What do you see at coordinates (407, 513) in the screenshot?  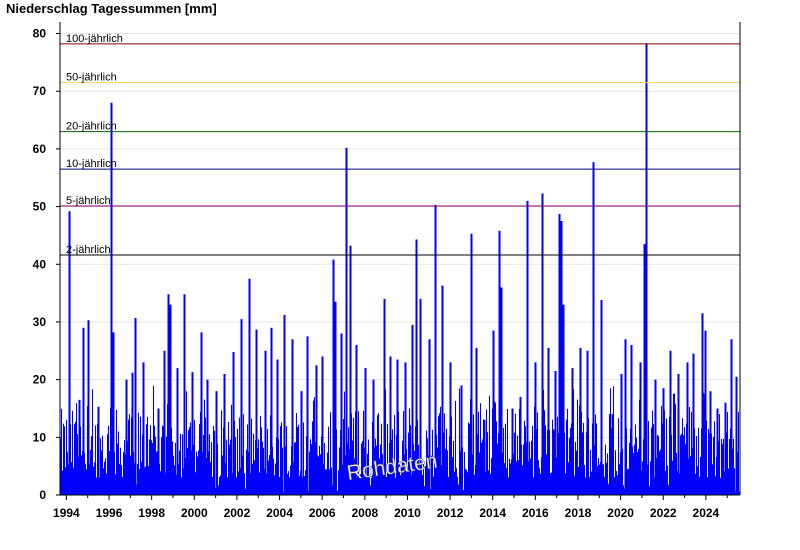 I see `x-tick-label: 2010` at bounding box center [407, 513].